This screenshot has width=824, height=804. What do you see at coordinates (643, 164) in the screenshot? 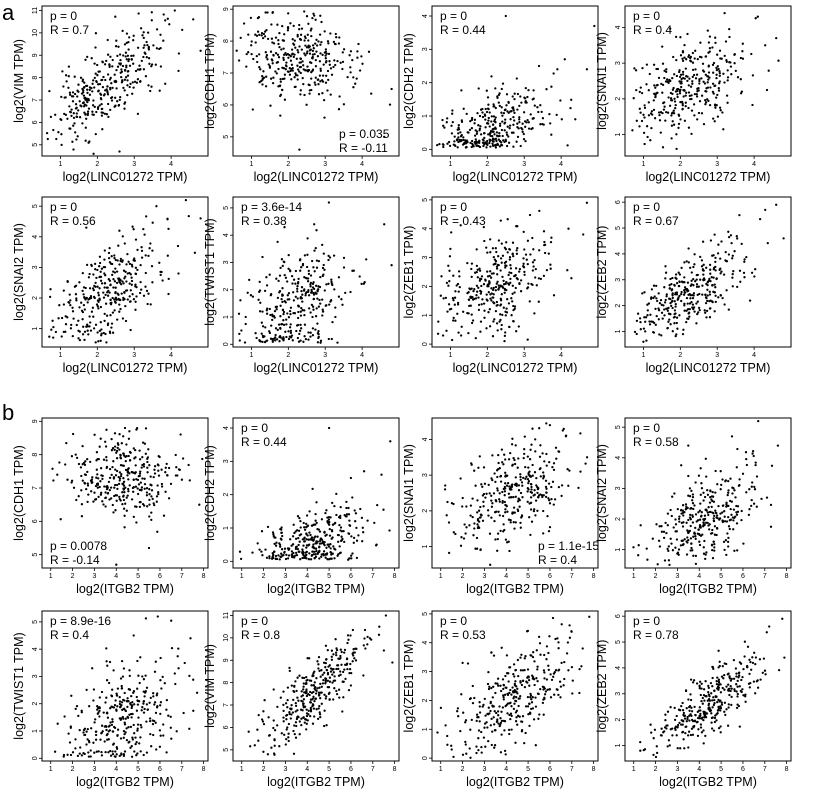
I see `x-tick-label: 1` at bounding box center [643, 164].